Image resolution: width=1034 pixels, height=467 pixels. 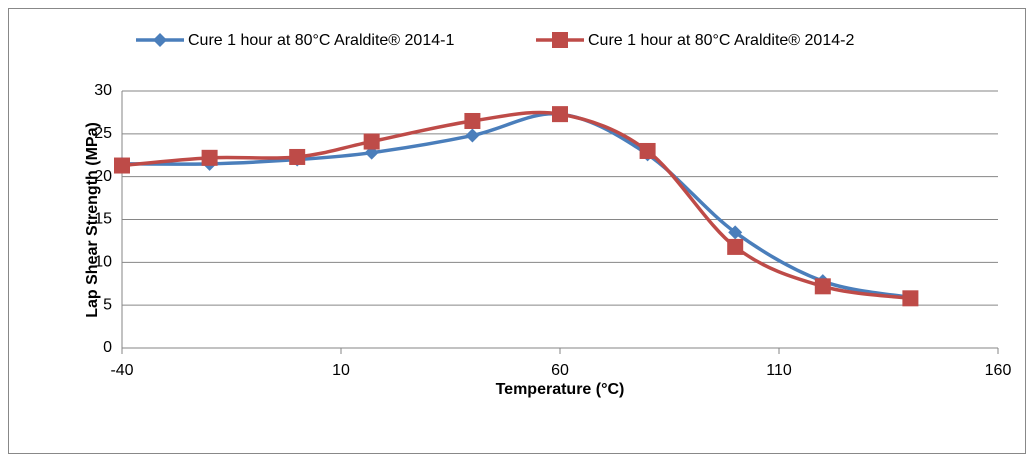 I want to click on y-tick-label: 5, so click(x=107, y=304).